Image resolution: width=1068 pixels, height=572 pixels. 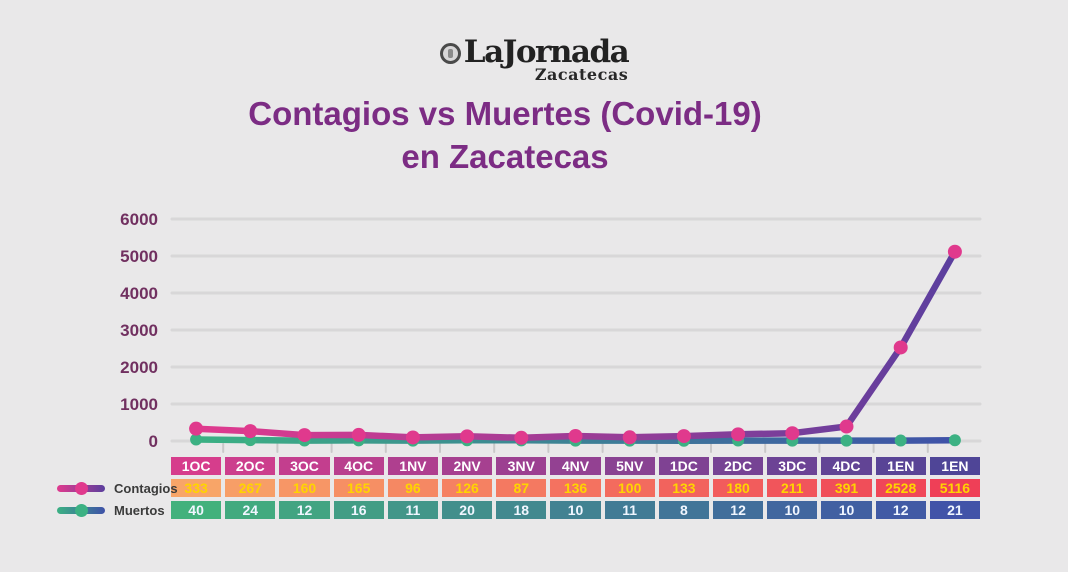 I want to click on category-cell-3OC: 3OC, so click(x=304, y=466).